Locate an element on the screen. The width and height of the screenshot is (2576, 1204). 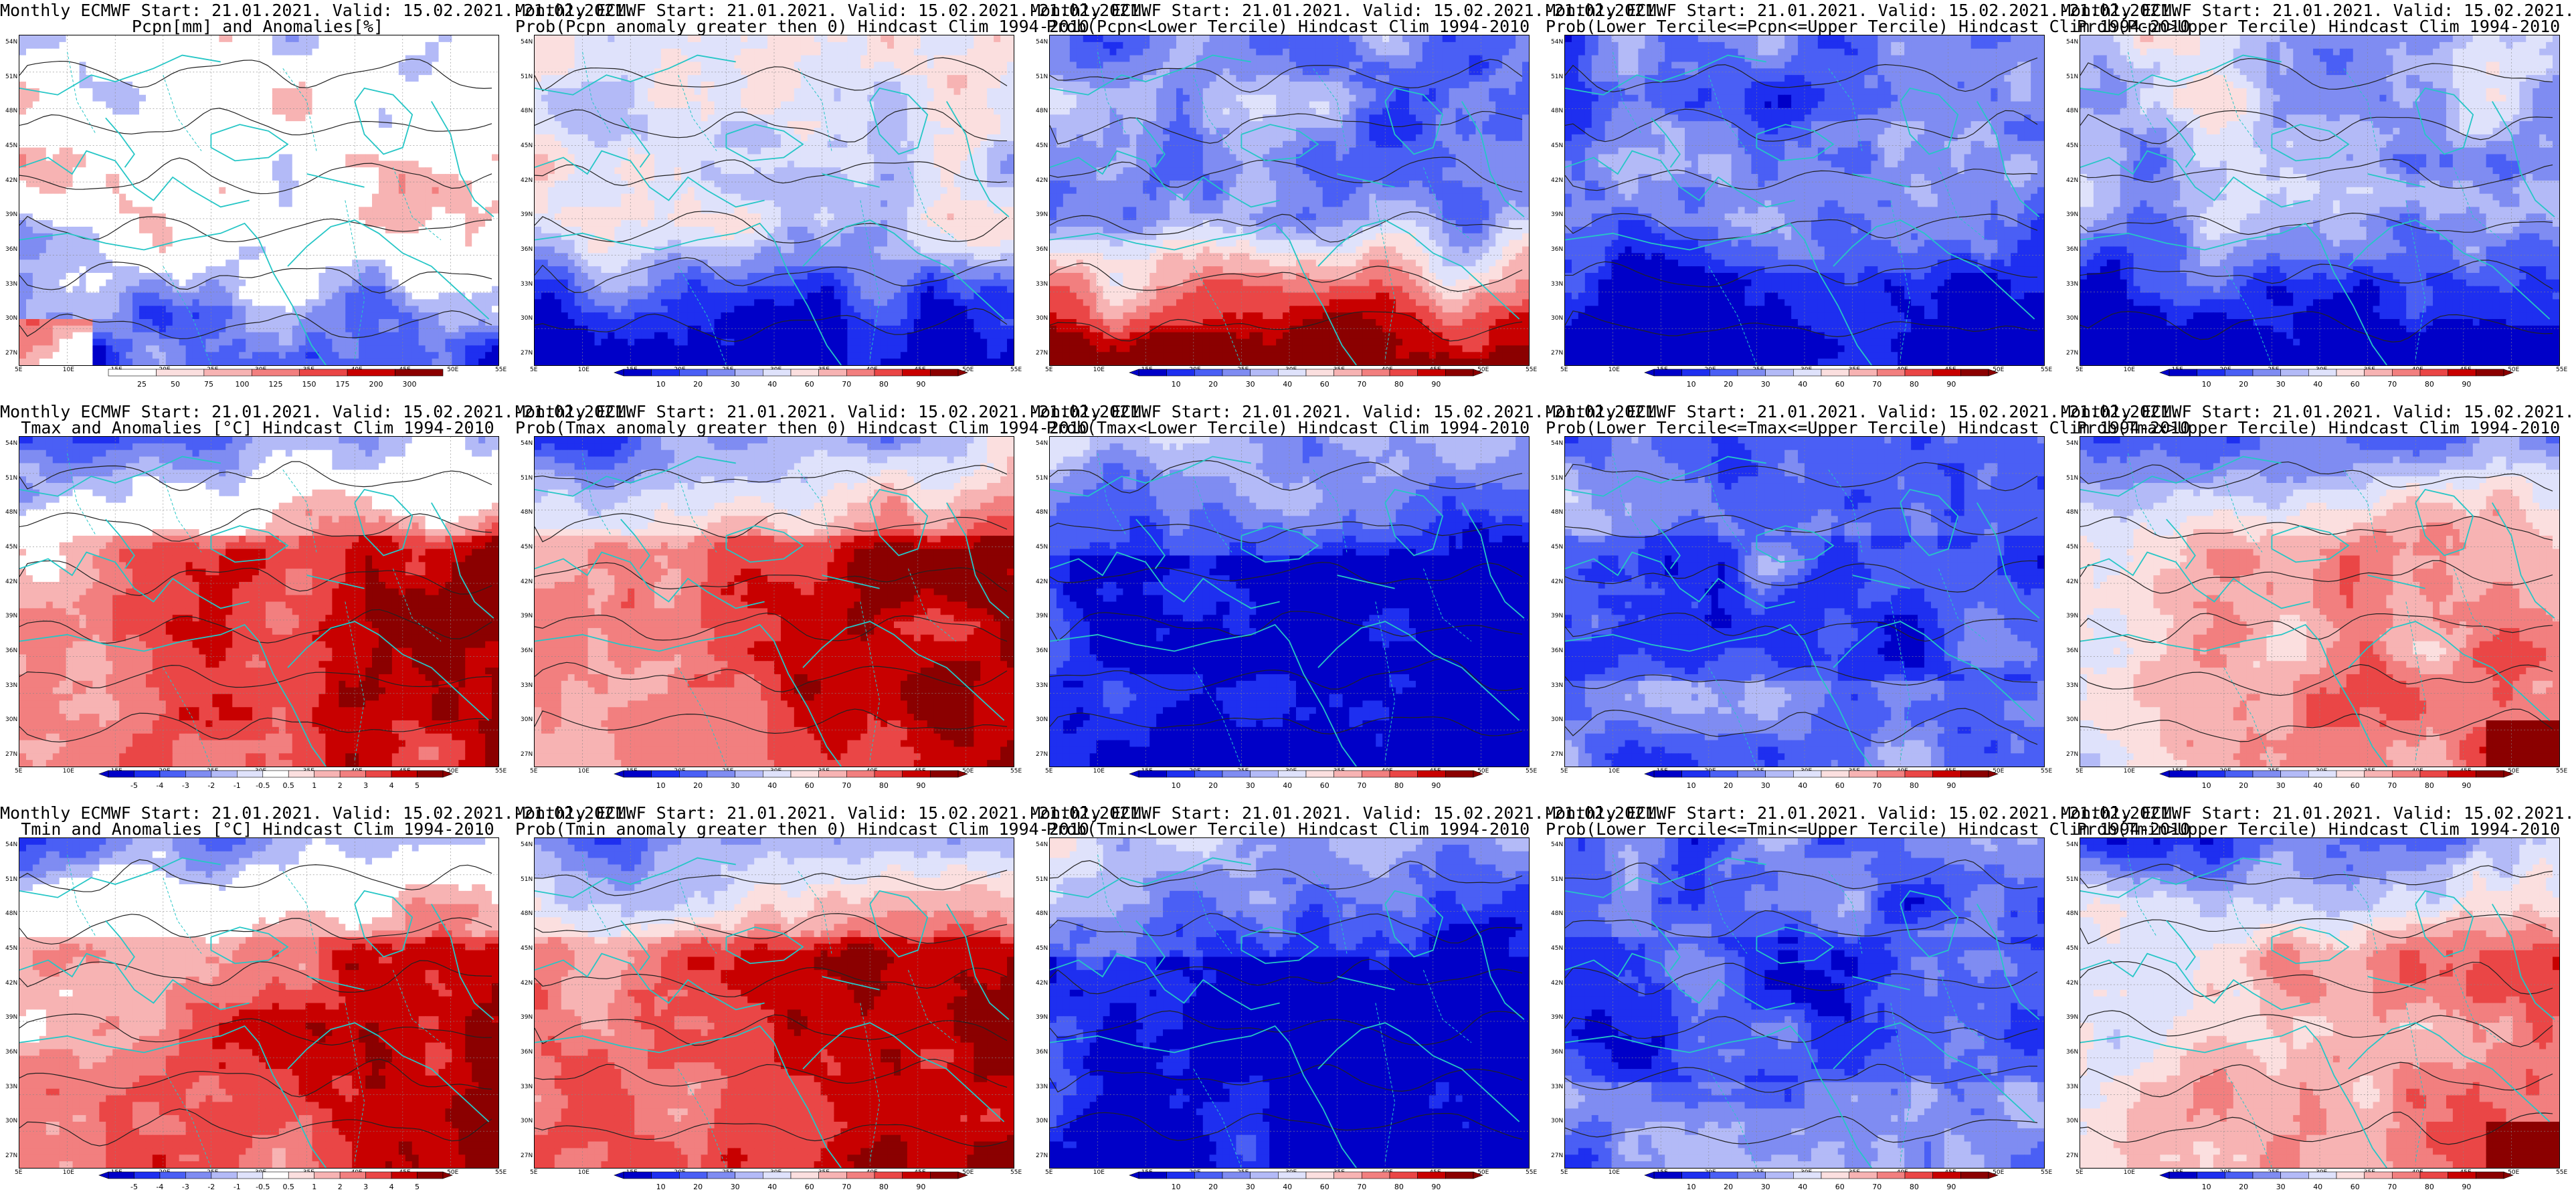
colorbar-tick-label: -5 is located at coordinates (134, 785).